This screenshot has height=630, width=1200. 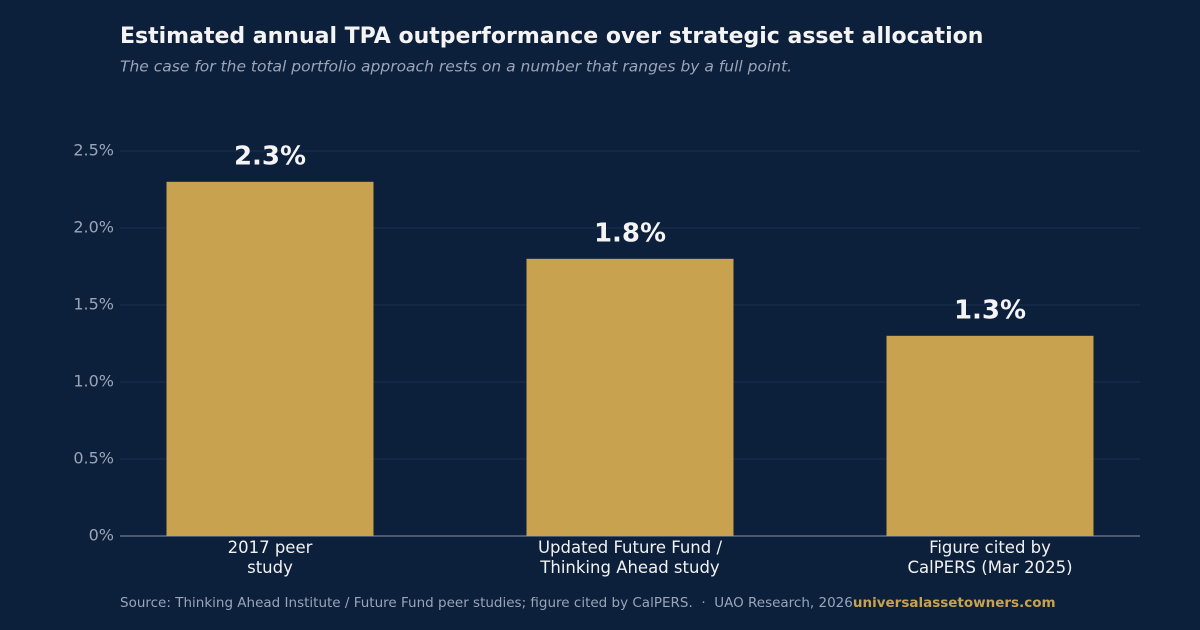 What do you see at coordinates (93, 227) in the screenshot?
I see `y-tick-label: 2.0%` at bounding box center [93, 227].